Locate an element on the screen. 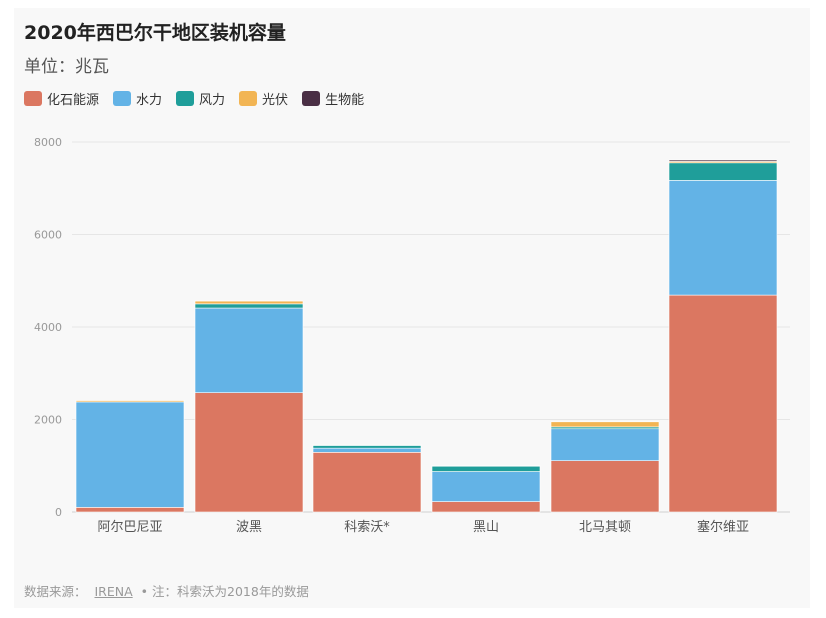 The width and height of the screenshot is (826, 618). y-tick-label: 8000 is located at coordinates (48, 142).